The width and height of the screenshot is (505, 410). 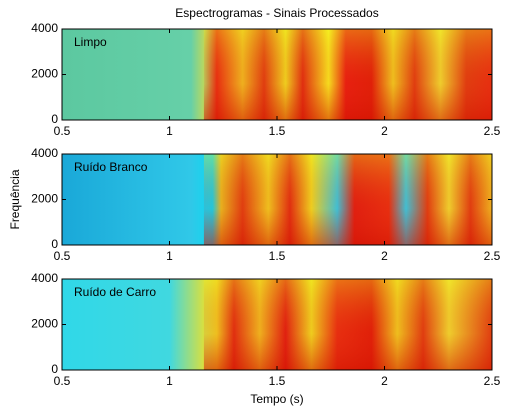 I want to click on panel-annotation: Ruído Branco, so click(x=111, y=167).